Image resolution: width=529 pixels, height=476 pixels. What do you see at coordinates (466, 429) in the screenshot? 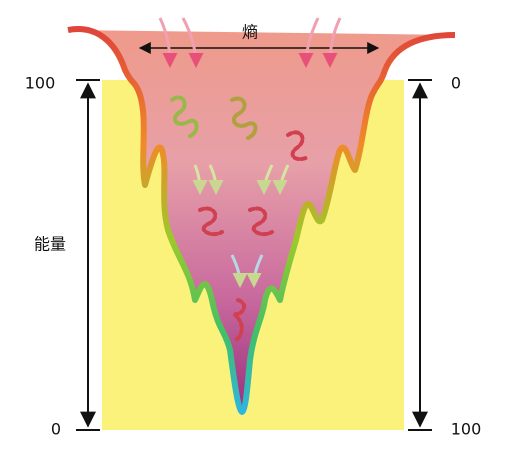
I see `right-bottom-label: 100` at bounding box center [466, 429].